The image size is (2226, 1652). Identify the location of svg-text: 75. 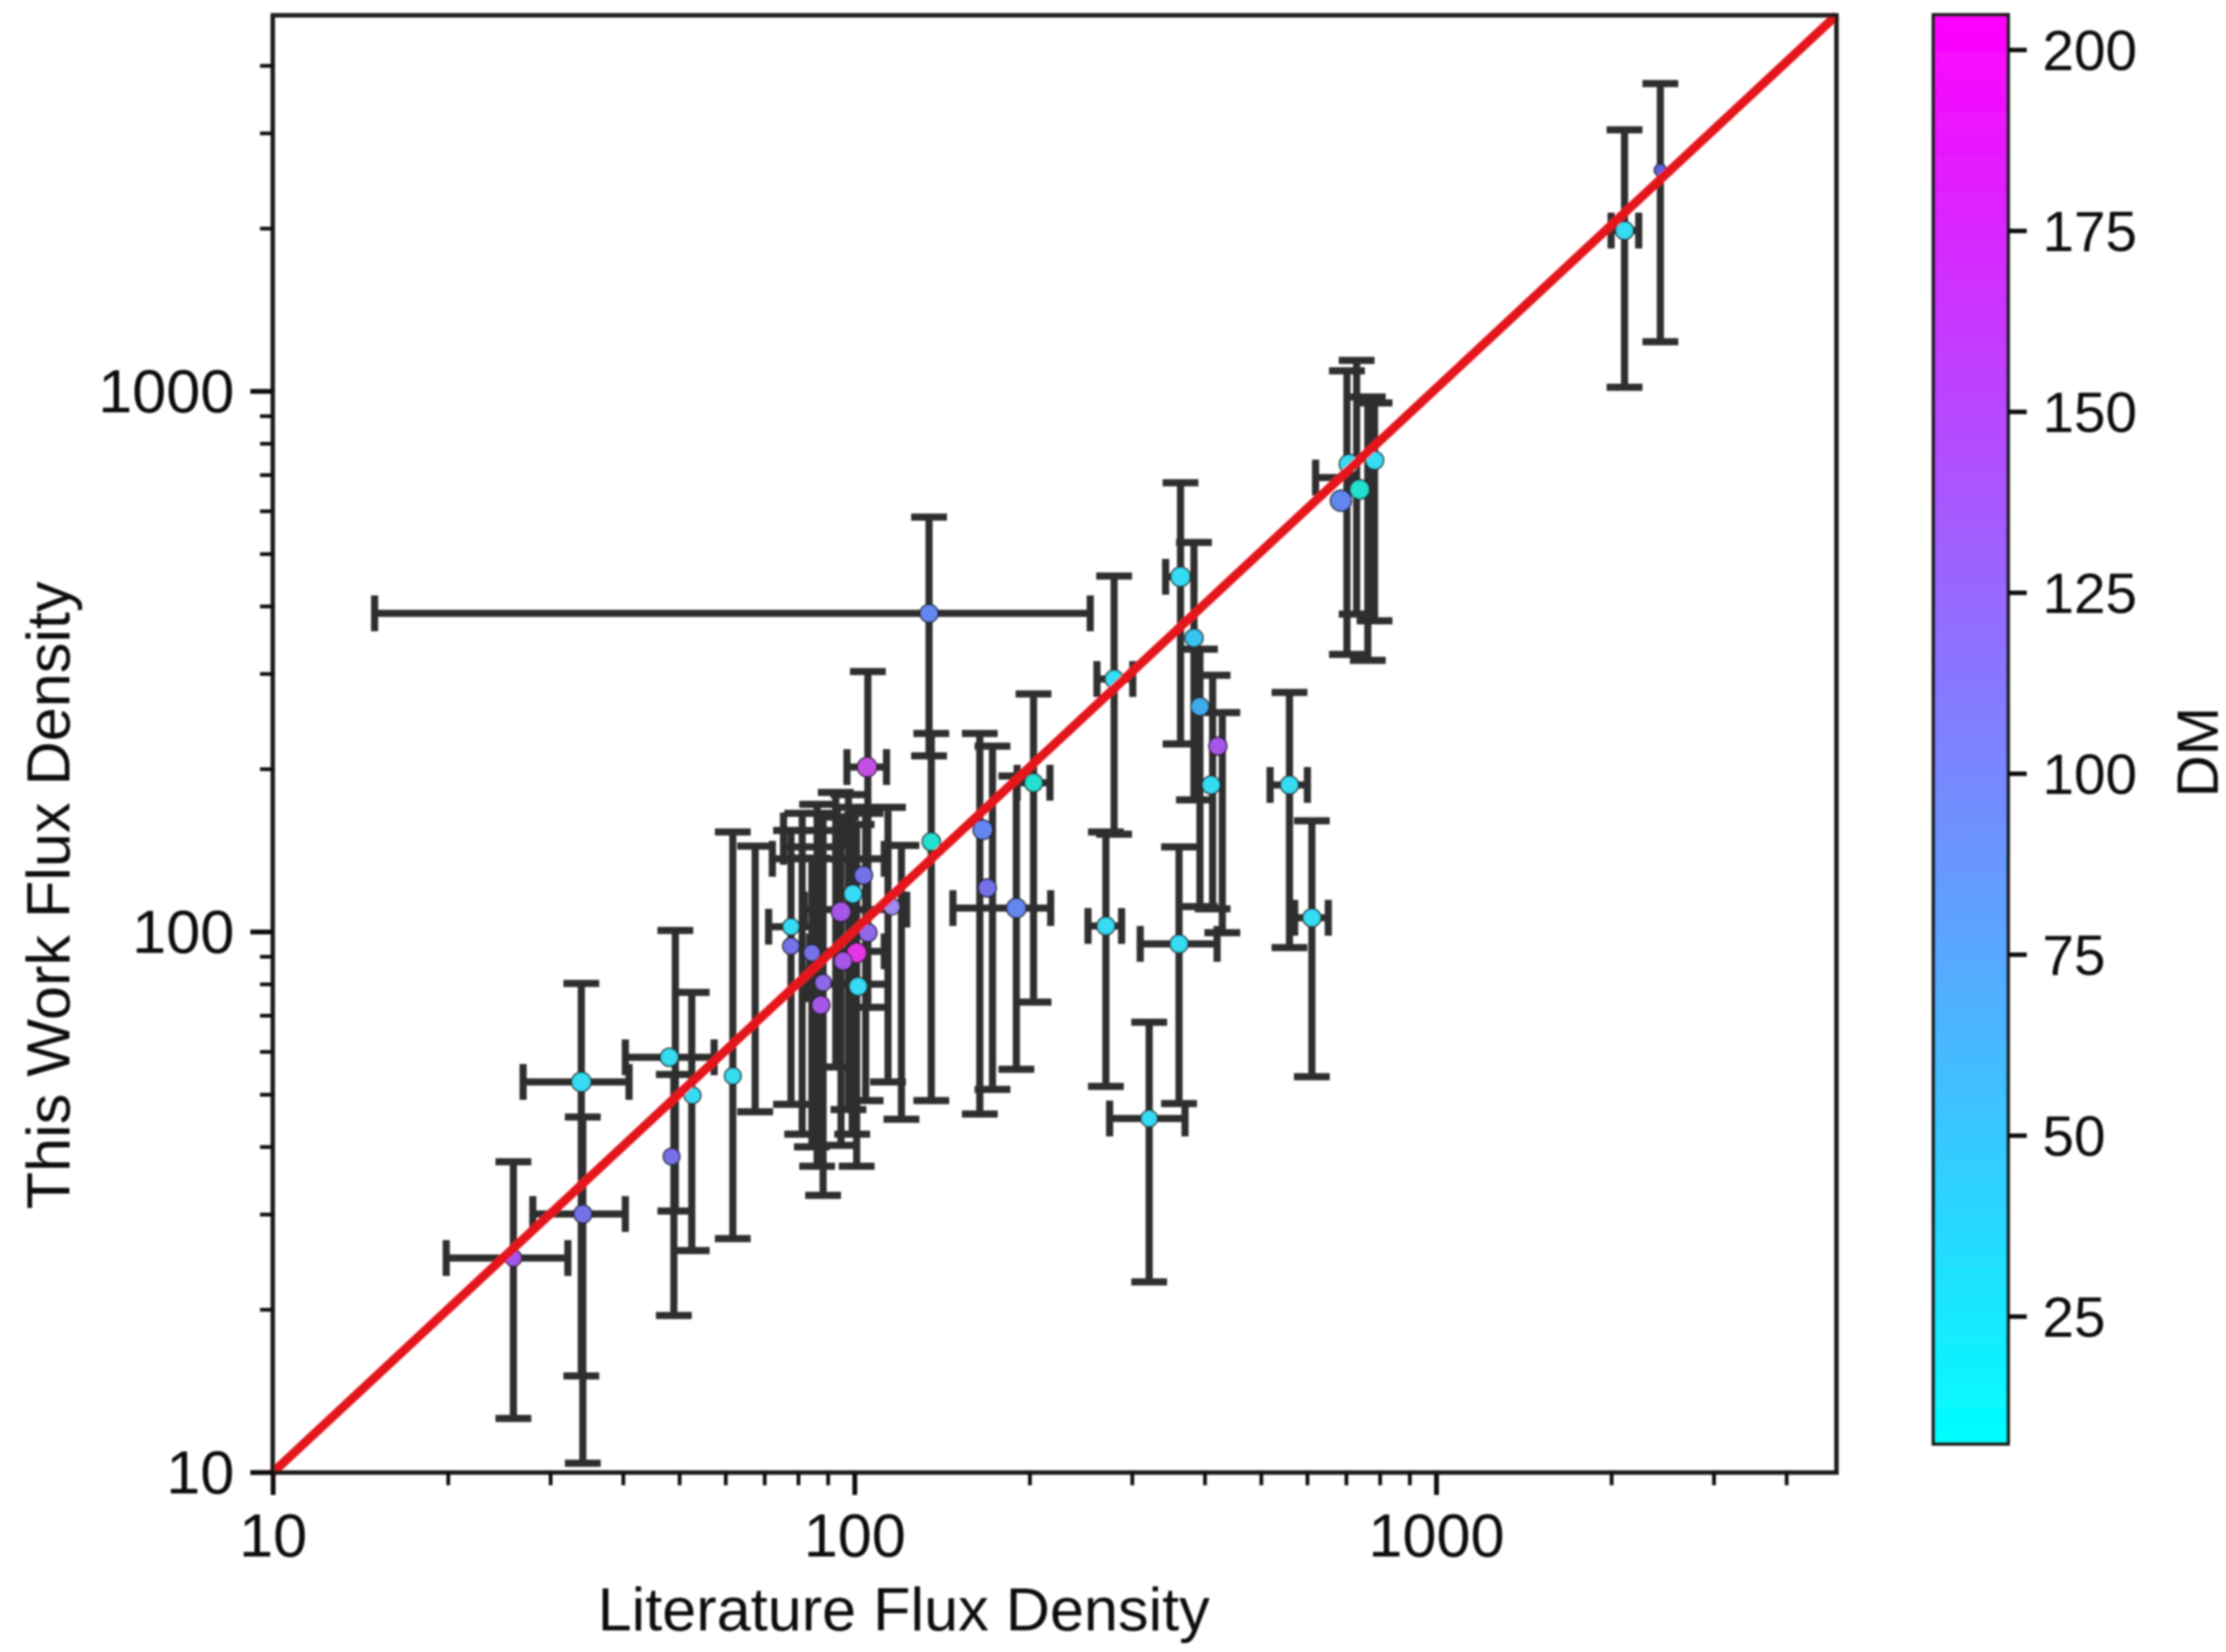
(2074, 956).